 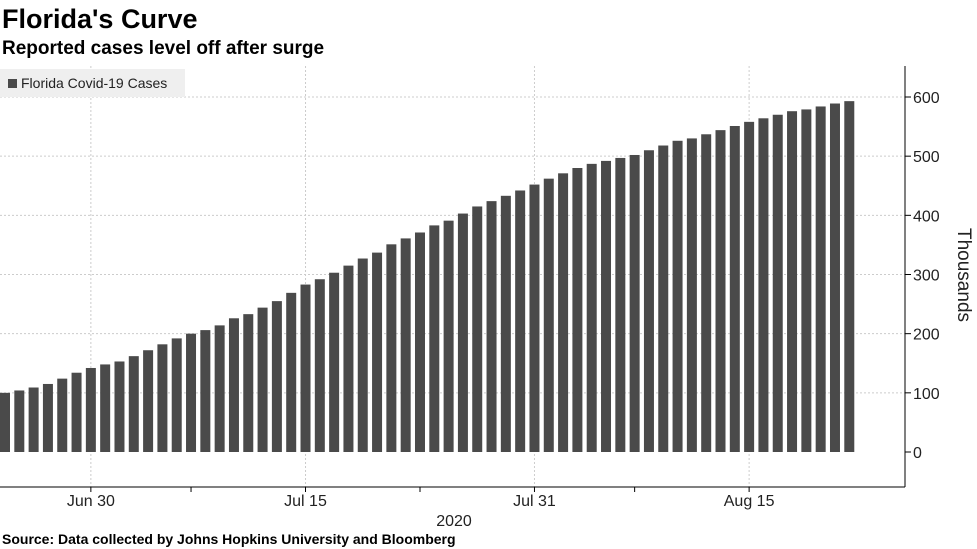 What do you see at coordinates (917, 453) in the screenshot?
I see `y-tick-label: 0` at bounding box center [917, 453].